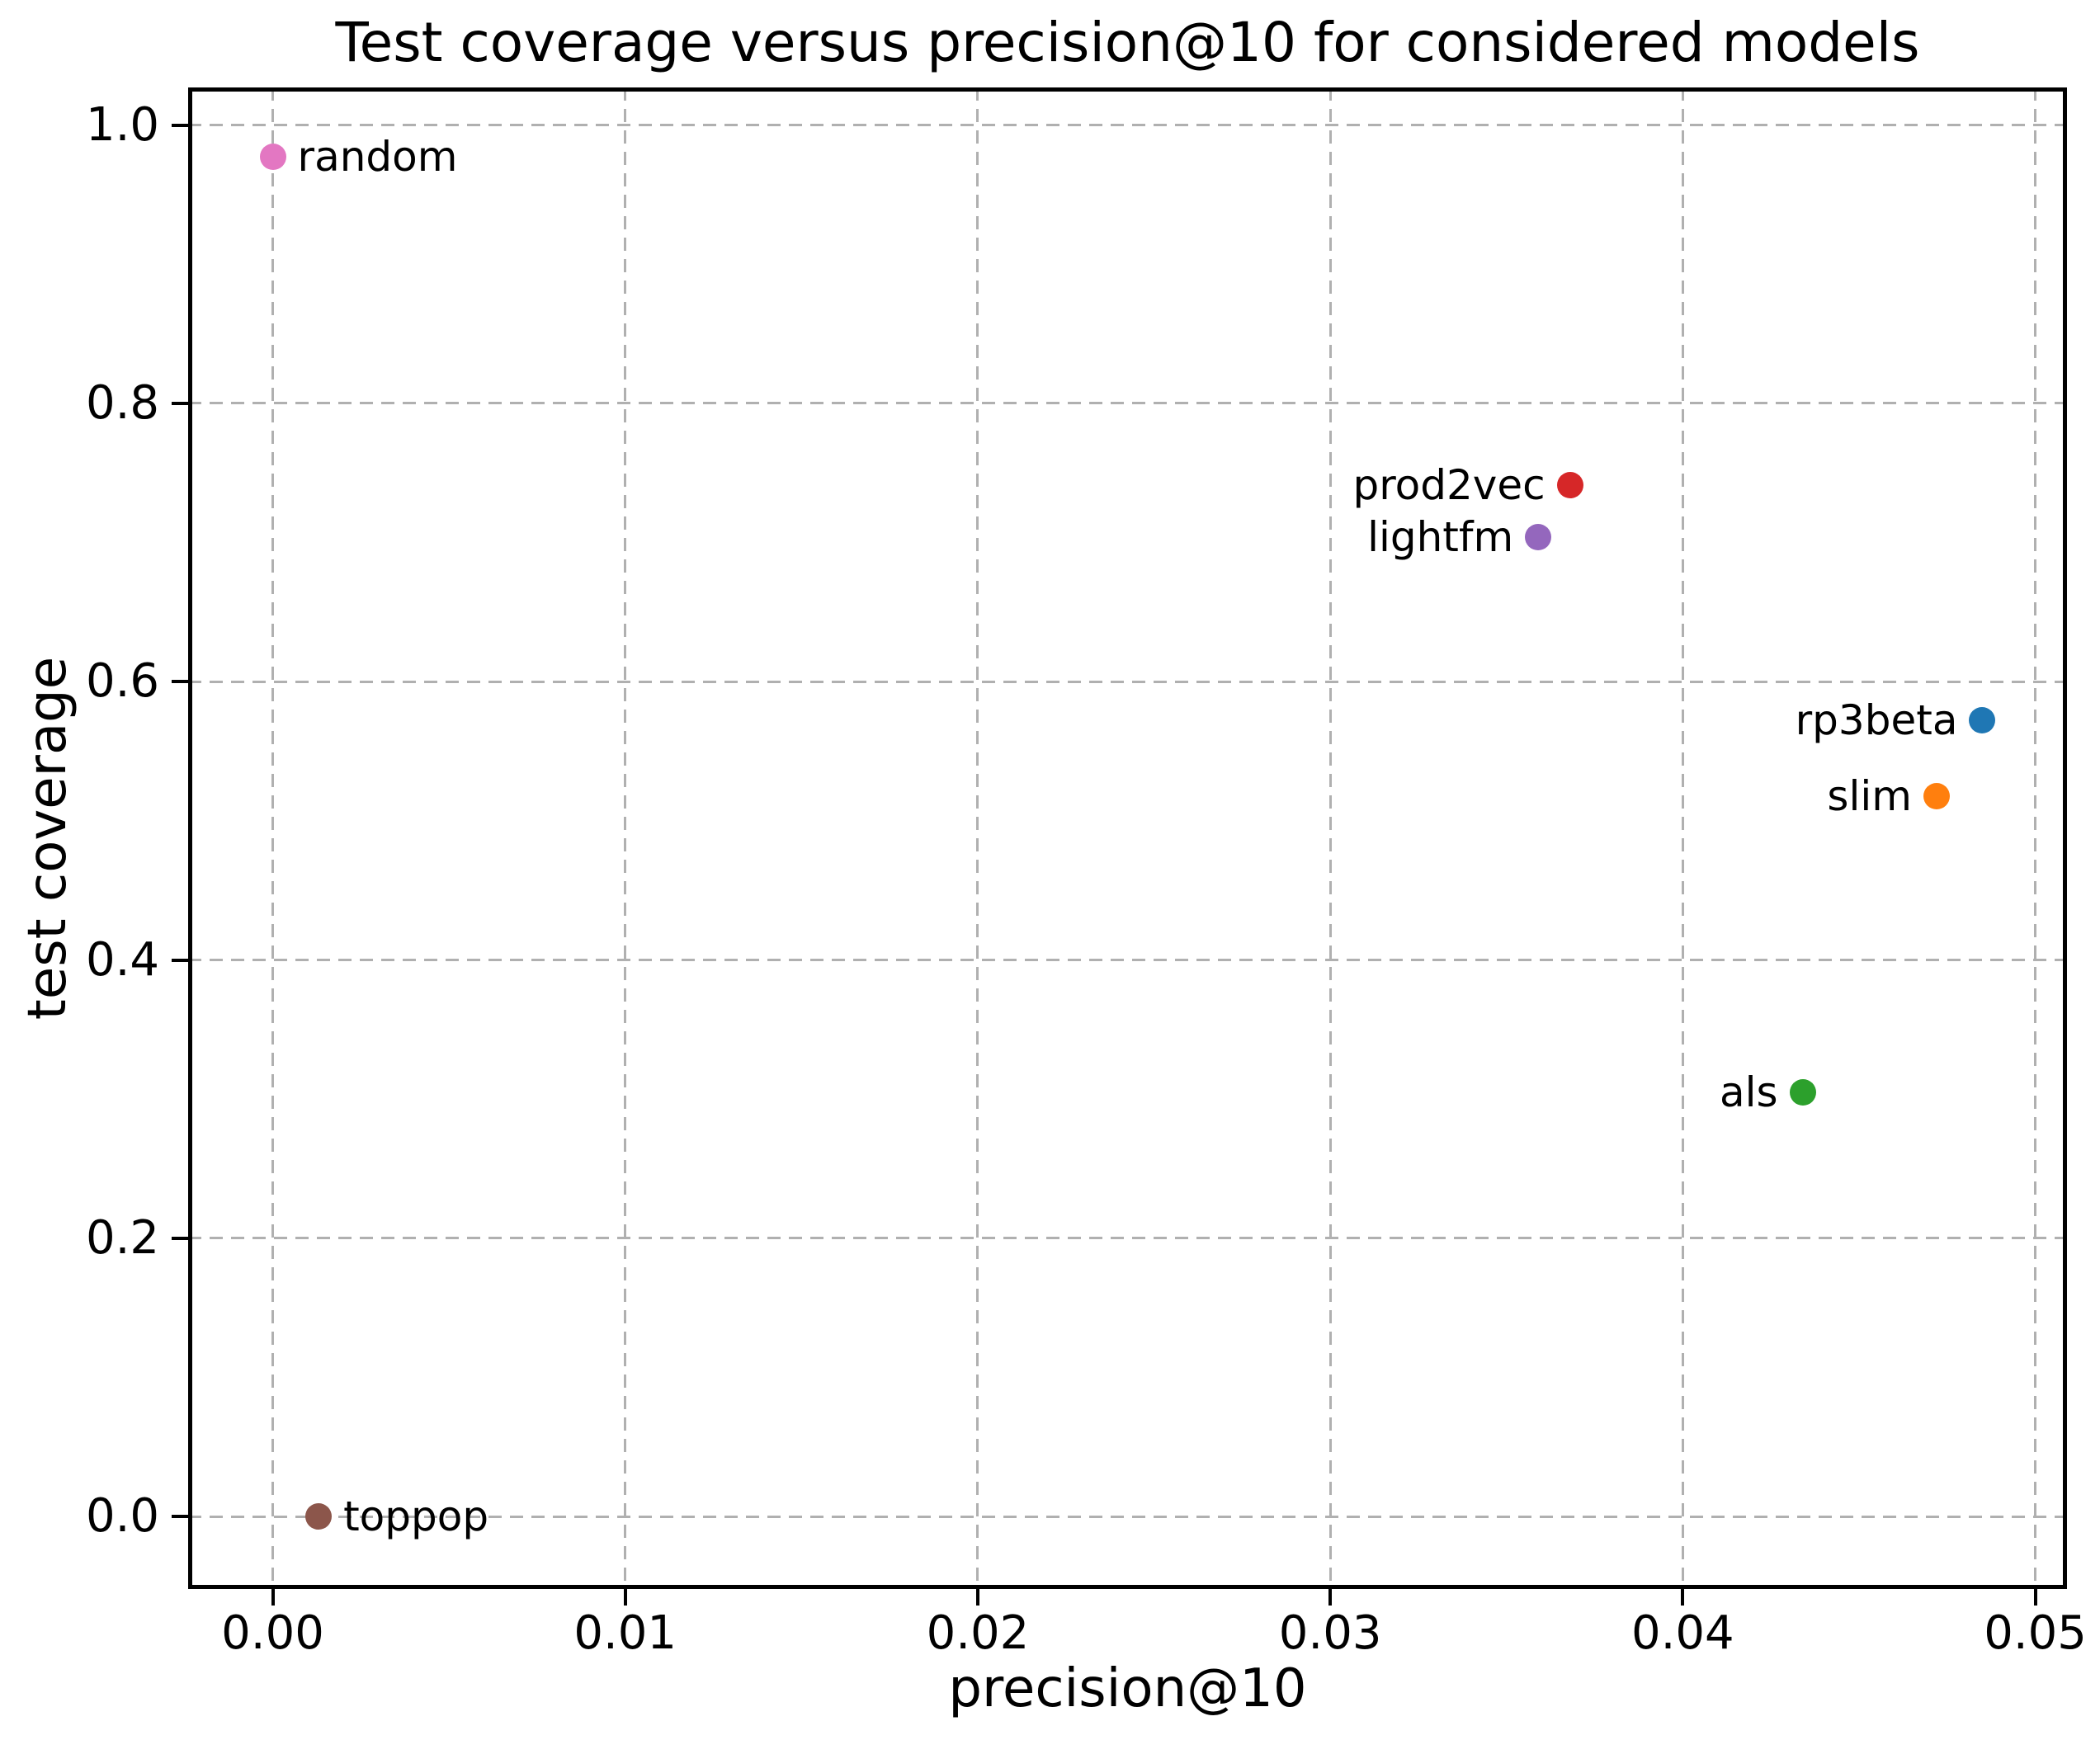  What do you see at coordinates (122, 124) in the screenshot?
I see `y-tick-label: 1.0` at bounding box center [122, 124].